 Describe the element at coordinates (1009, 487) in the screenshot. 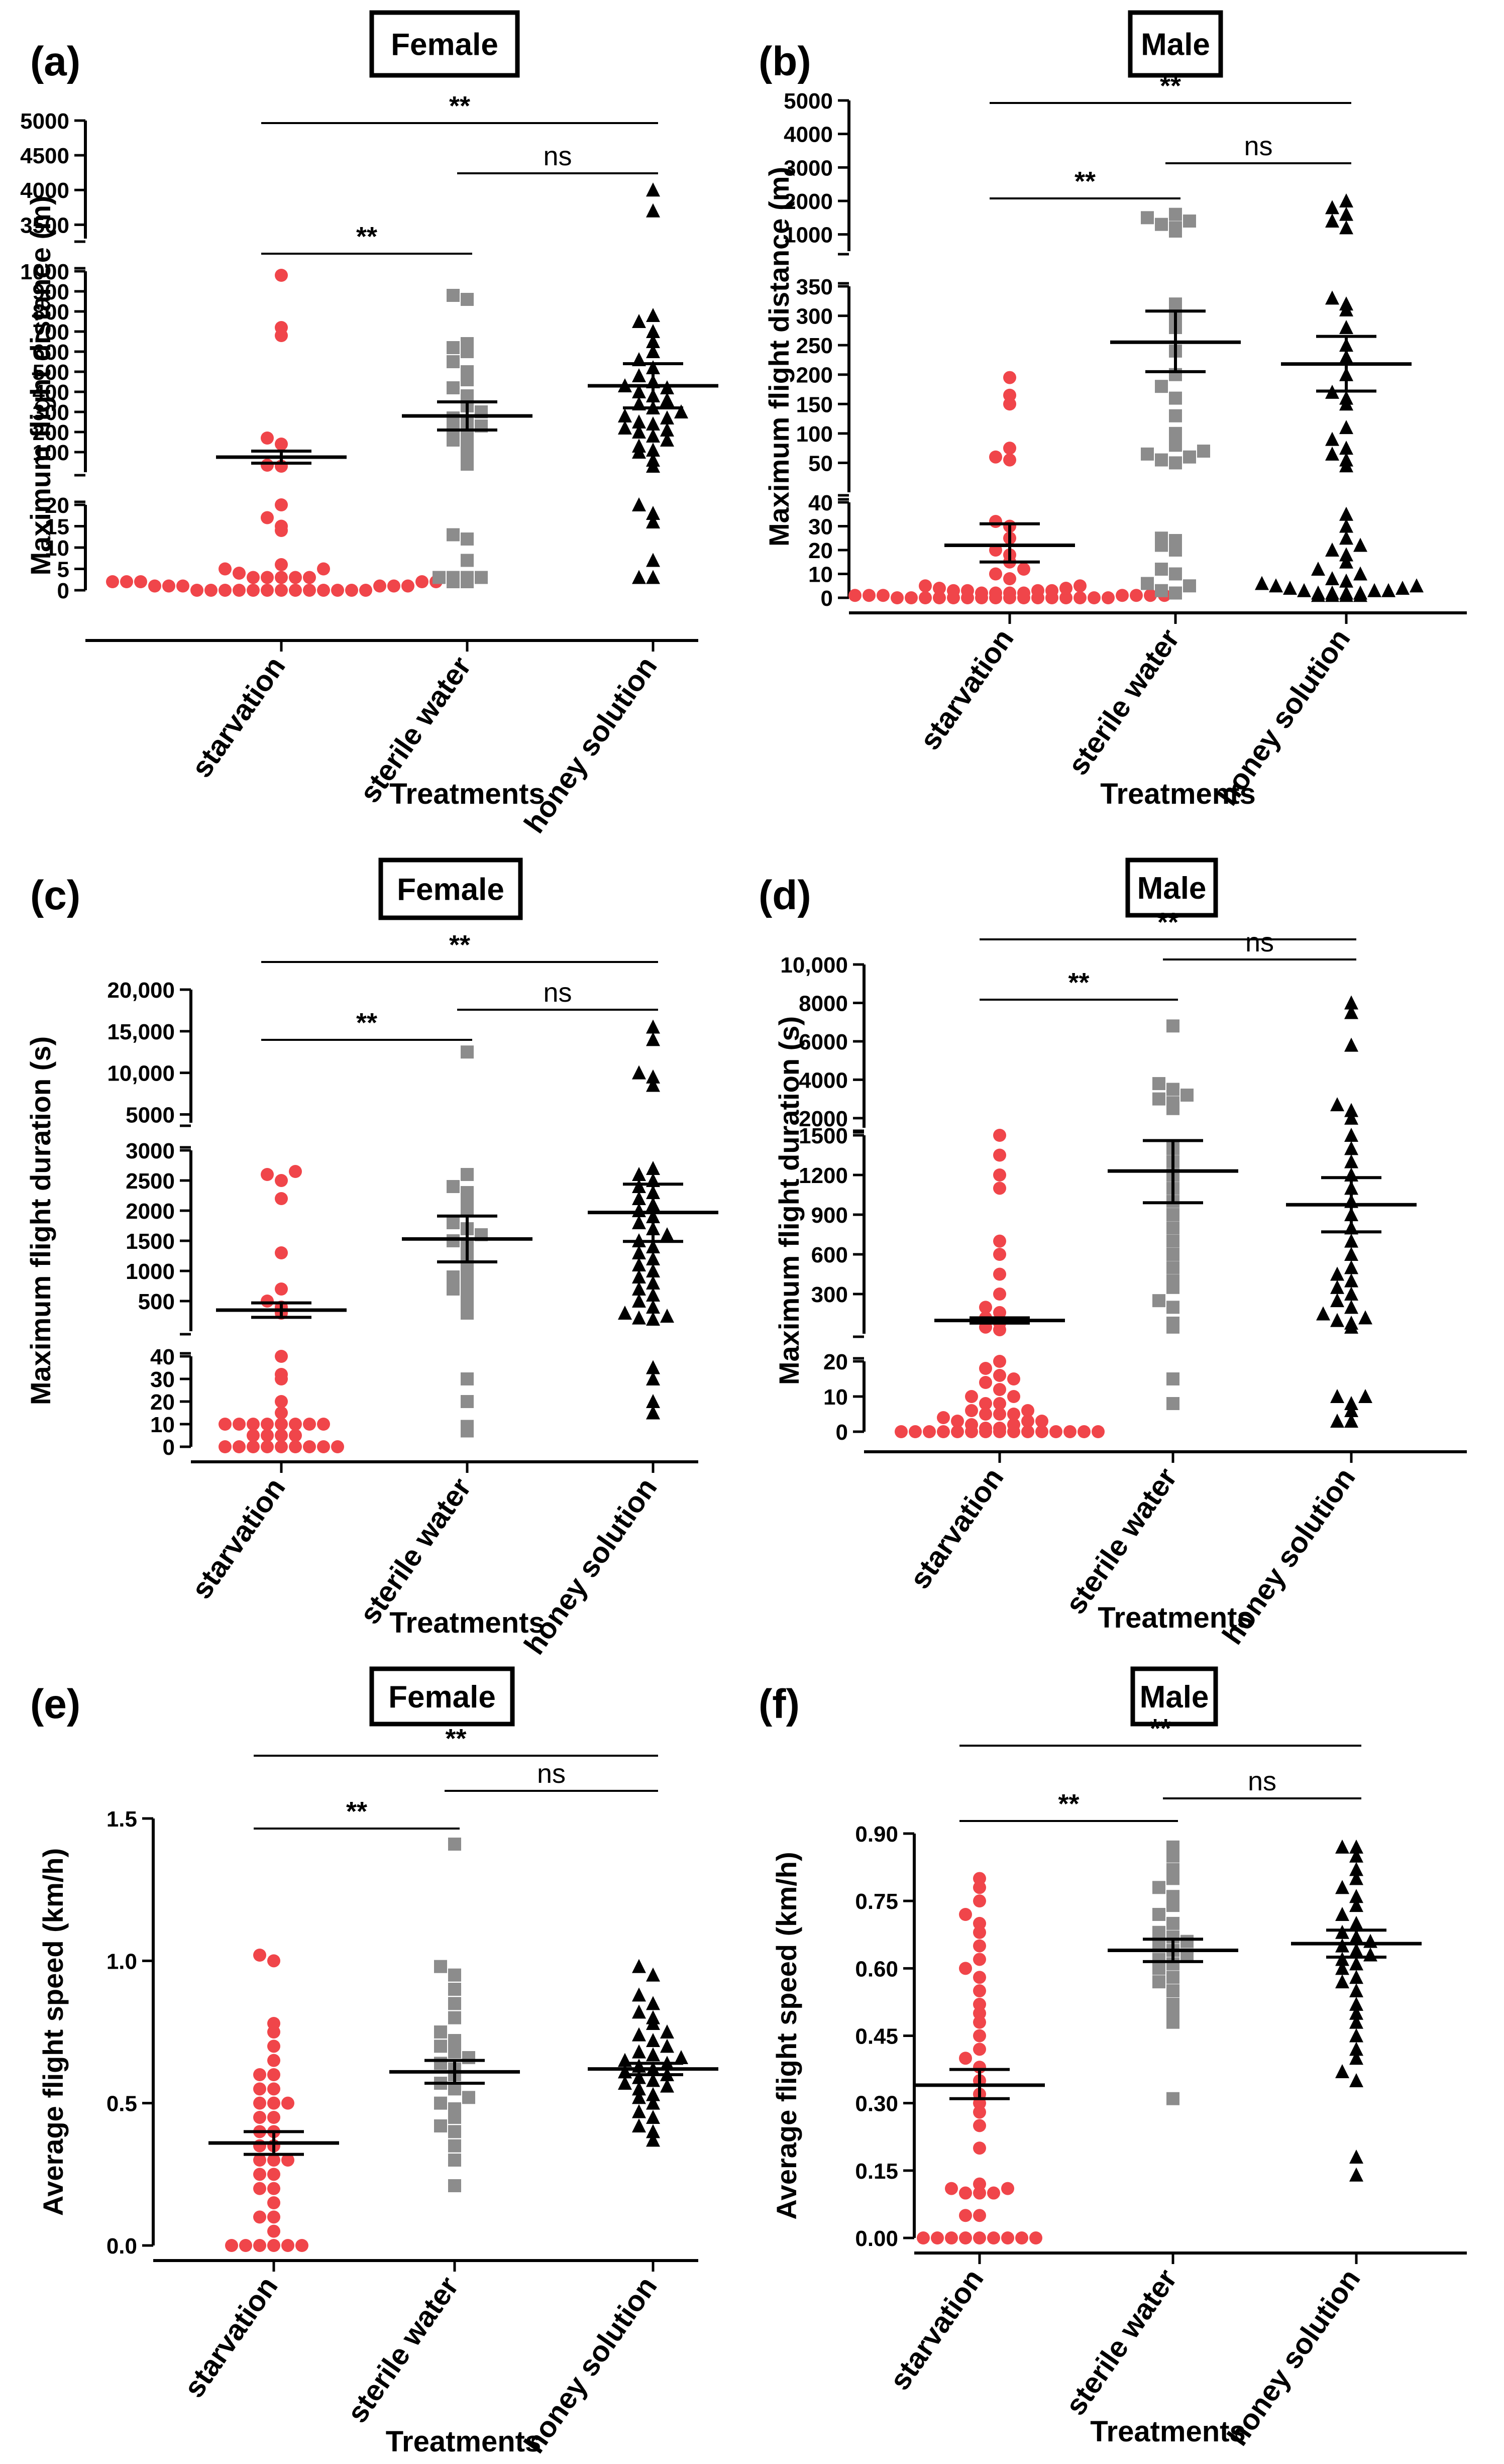

I see `series-starvation` at that location.